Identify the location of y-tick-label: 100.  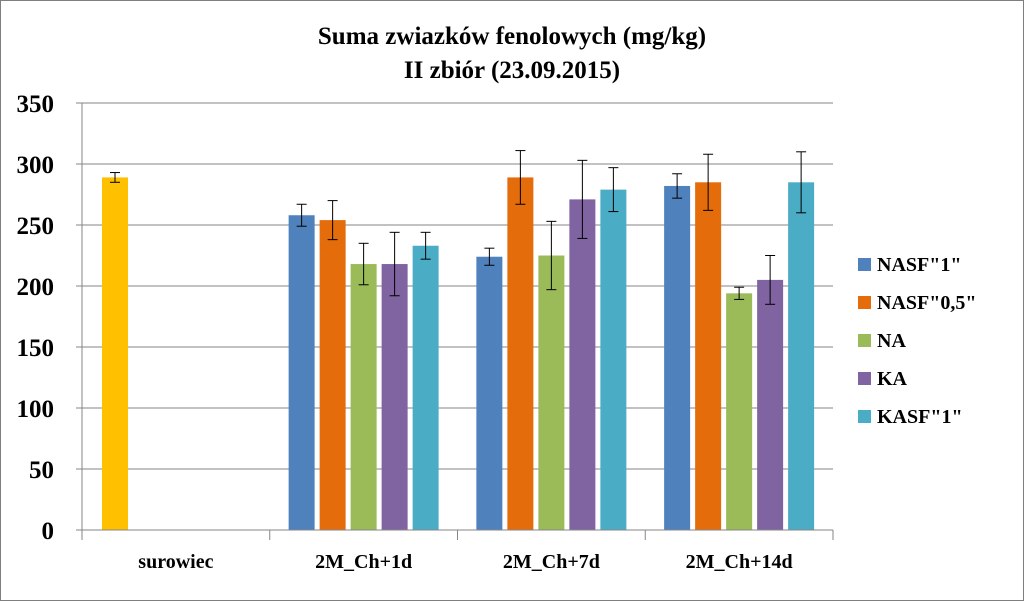
(36, 409).